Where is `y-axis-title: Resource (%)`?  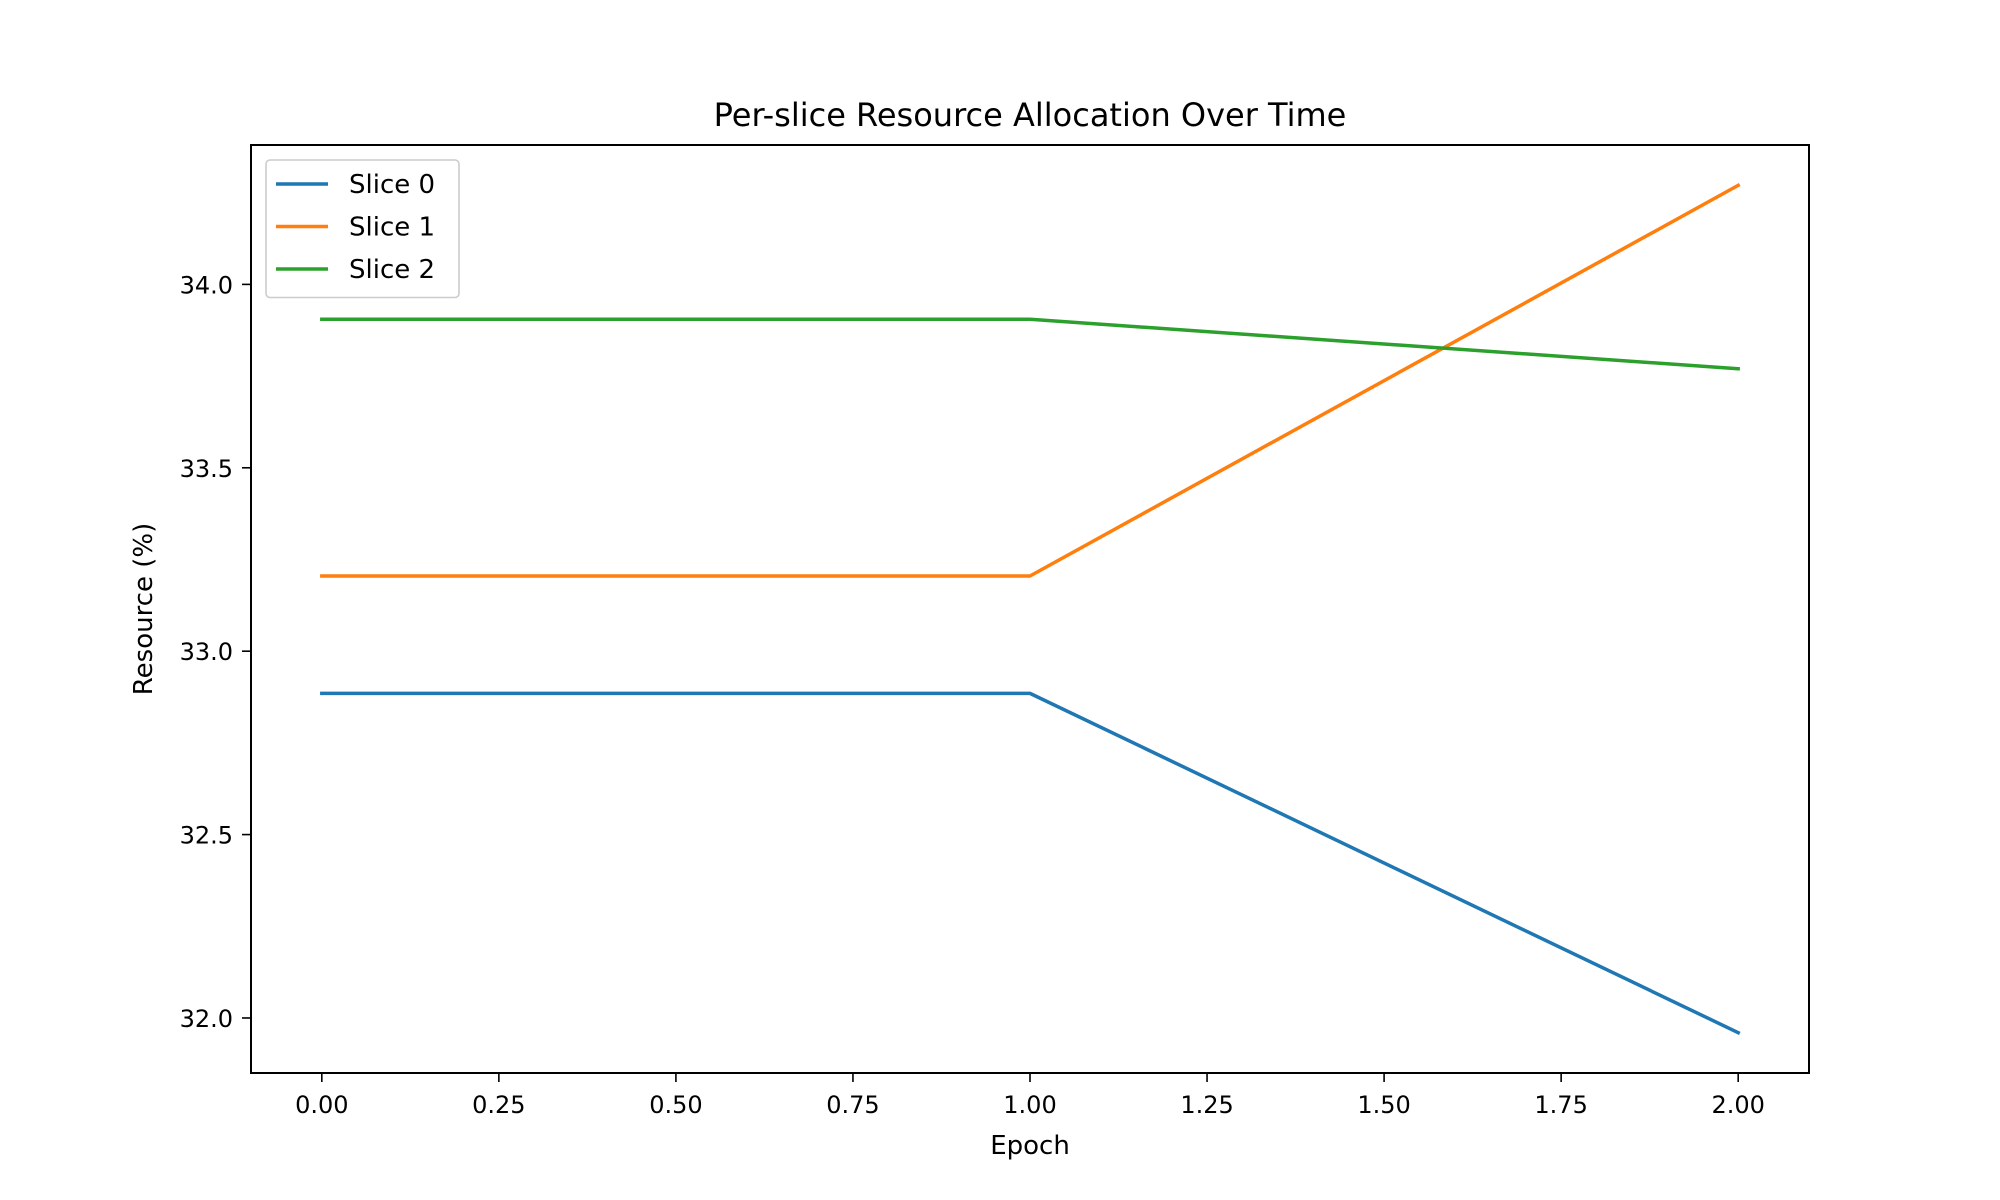 y-axis-title: Resource (%) is located at coordinates (144, 609).